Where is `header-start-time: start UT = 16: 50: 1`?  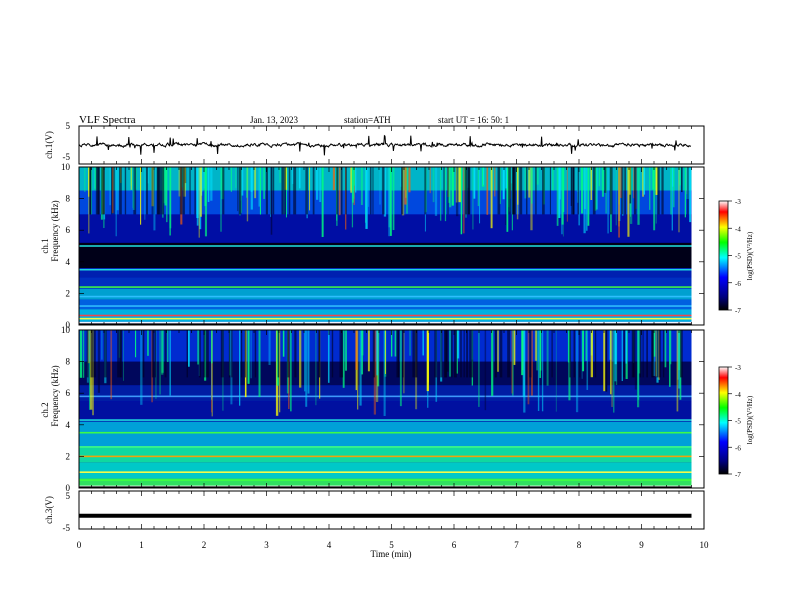 header-start-time: start UT = 16: 50: 1 is located at coordinates (473, 120).